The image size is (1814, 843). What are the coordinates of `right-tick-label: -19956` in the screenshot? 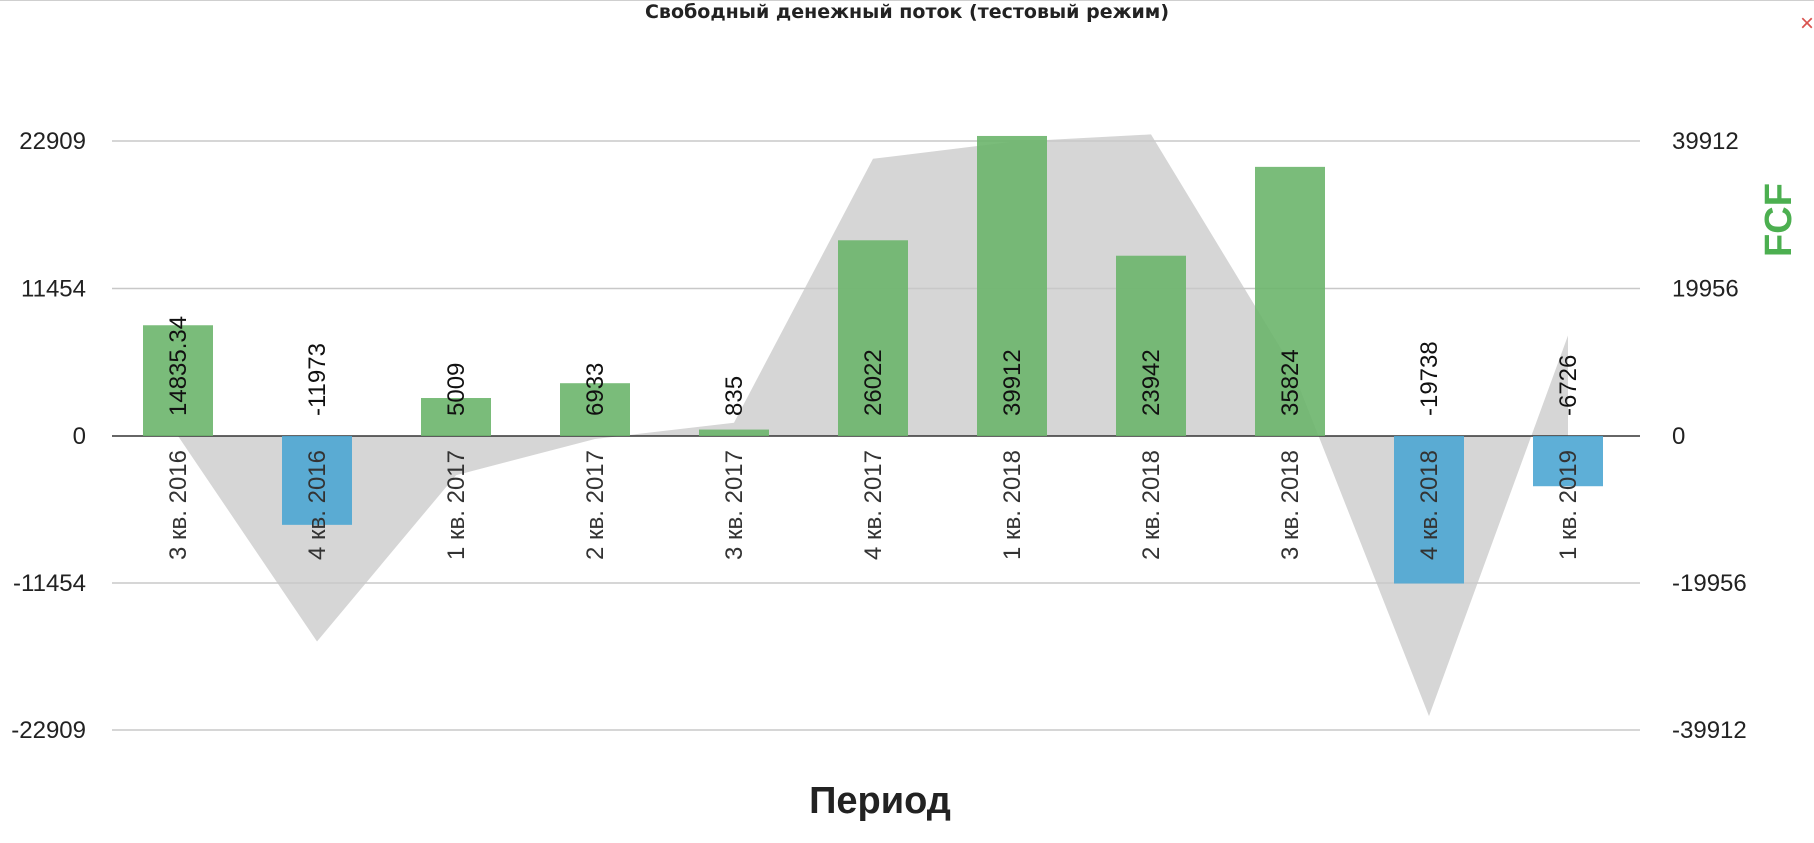 It's located at (1709, 583).